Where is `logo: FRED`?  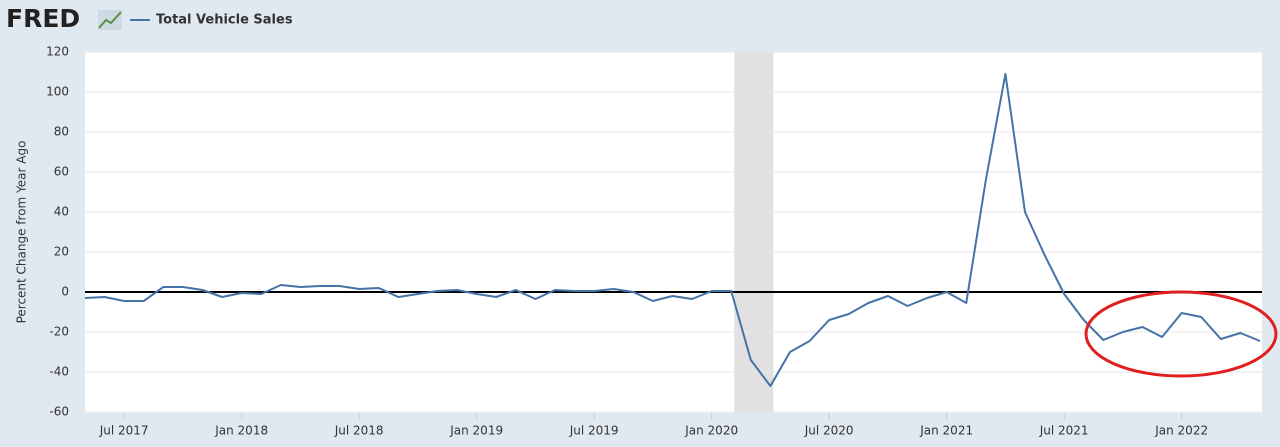
logo: FRED is located at coordinates (43, 18).